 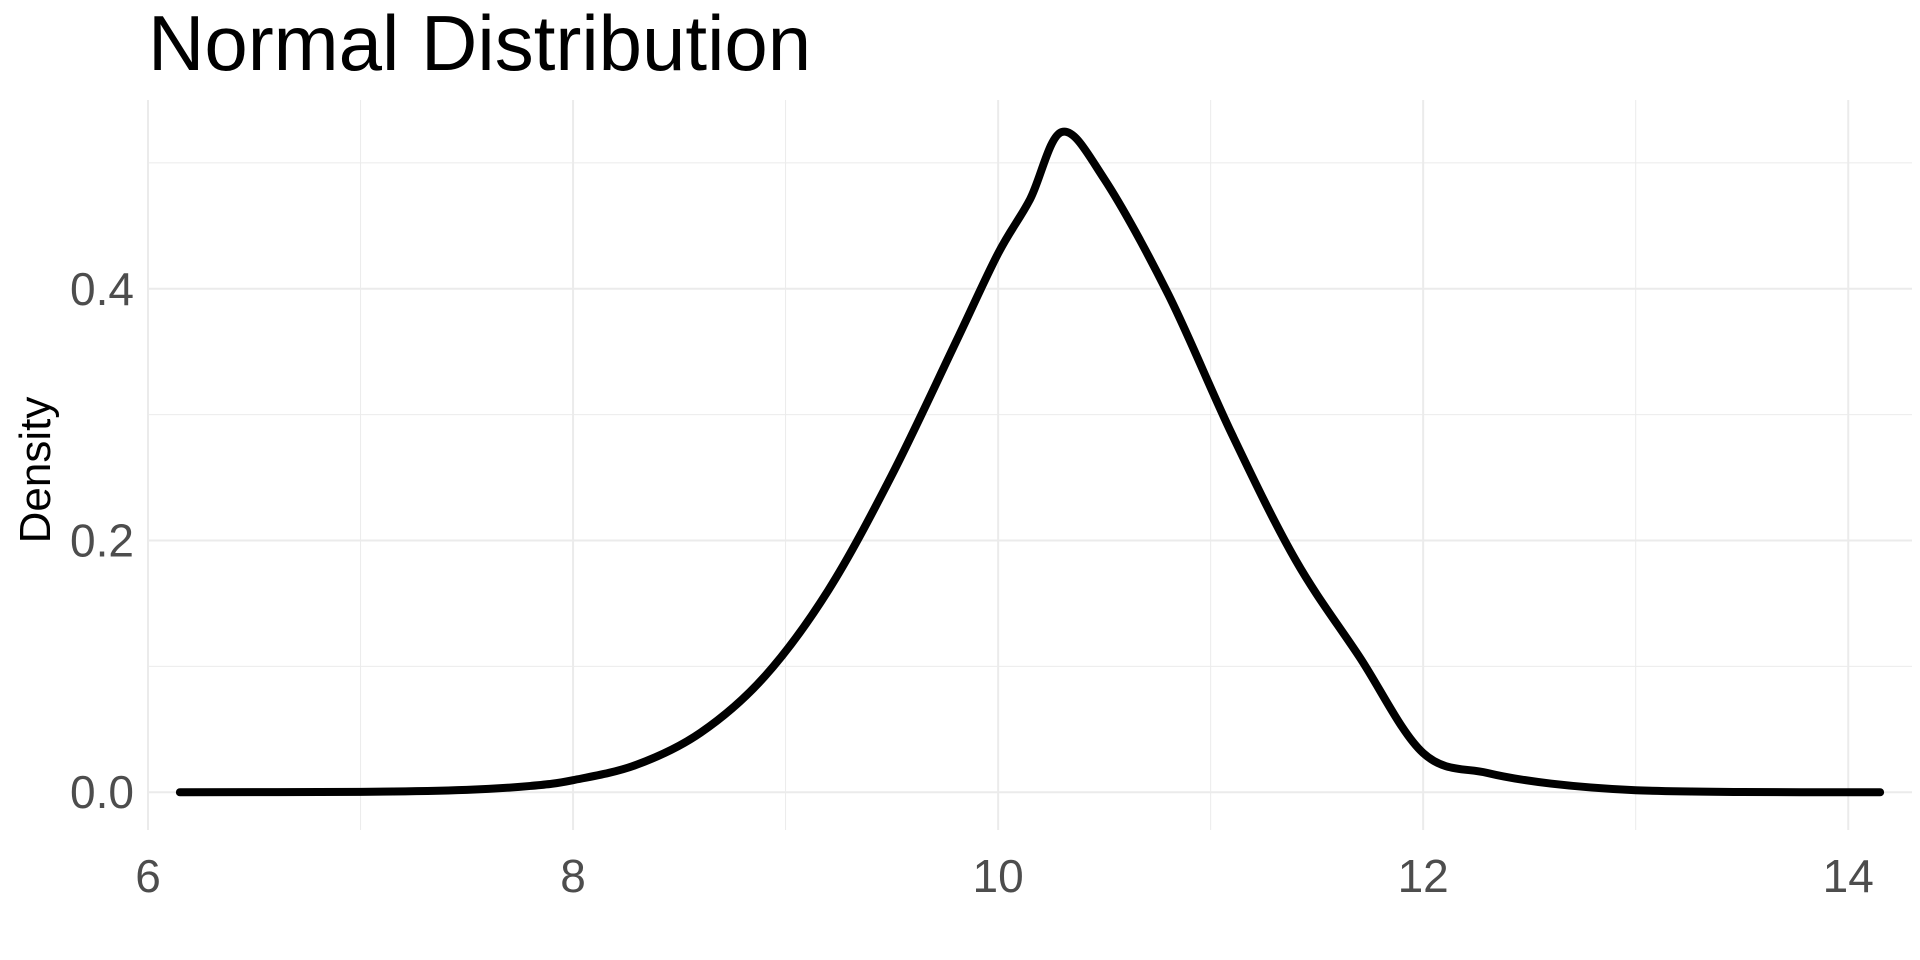 I want to click on y-tick-label: 0.4, so click(x=102, y=289).